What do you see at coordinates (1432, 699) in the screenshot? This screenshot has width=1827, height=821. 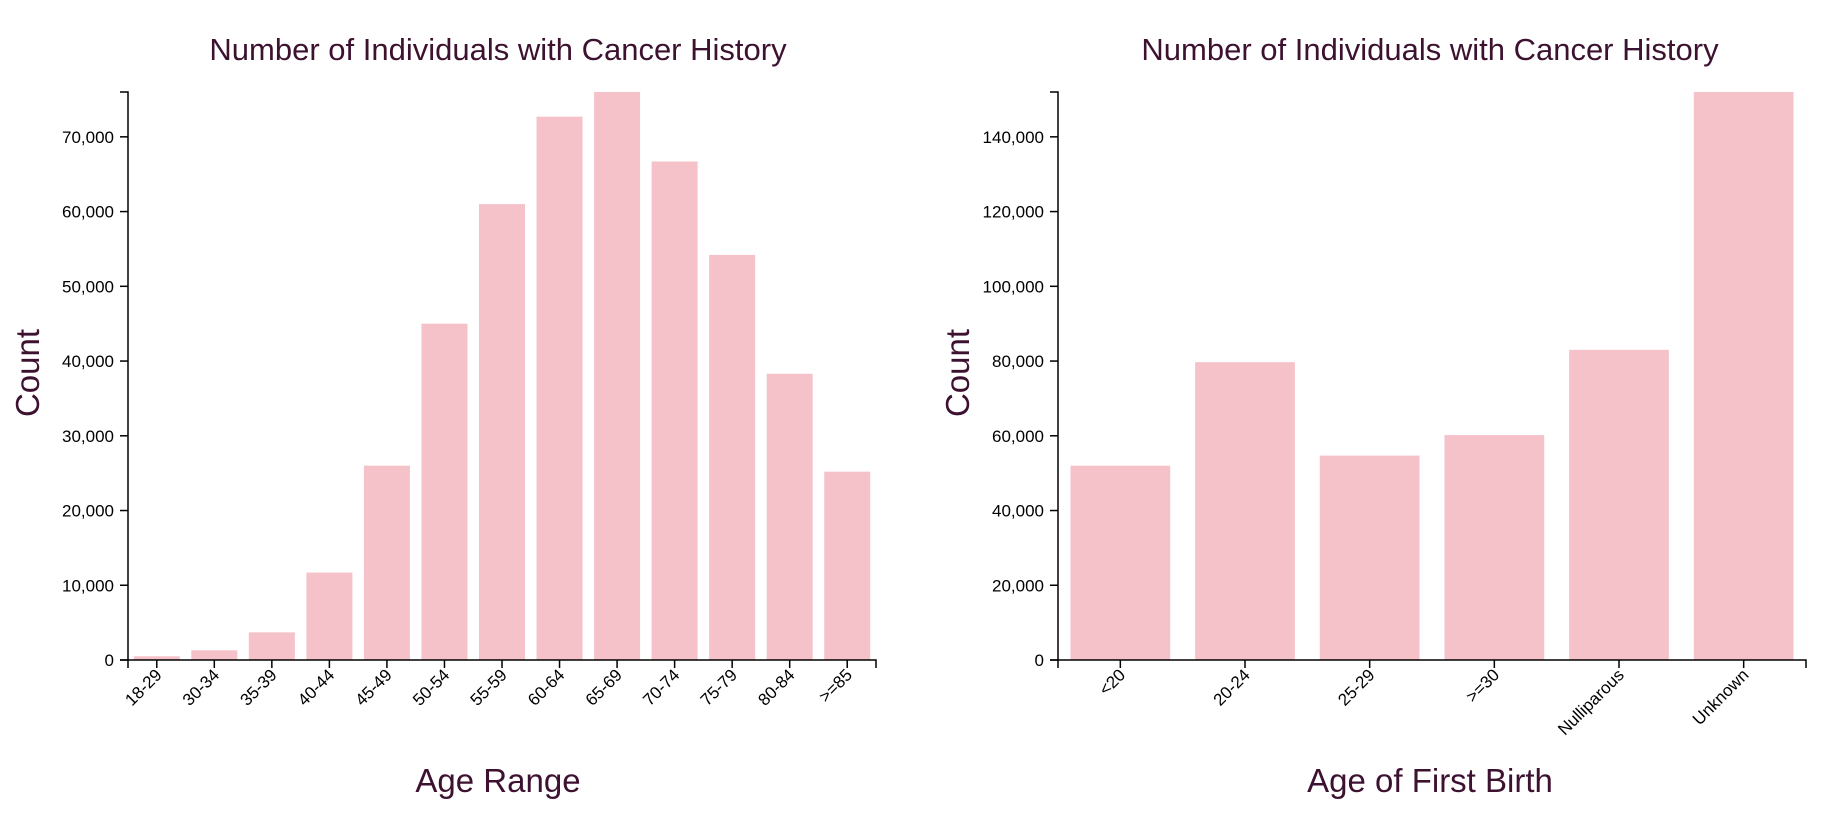 I see `x-axis: <20 20-24 25-29 >=30 Nulliparous Unknown` at bounding box center [1432, 699].